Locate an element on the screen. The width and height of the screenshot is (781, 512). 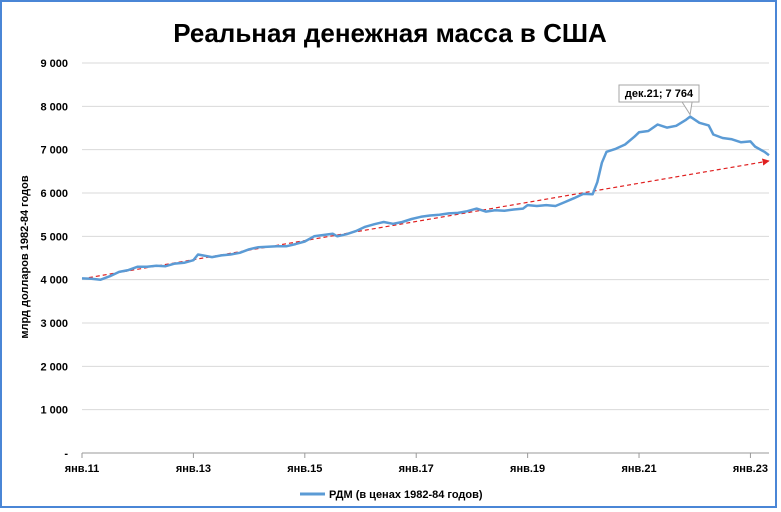
y-tick-label: 8 000 is located at coordinates (54, 107).